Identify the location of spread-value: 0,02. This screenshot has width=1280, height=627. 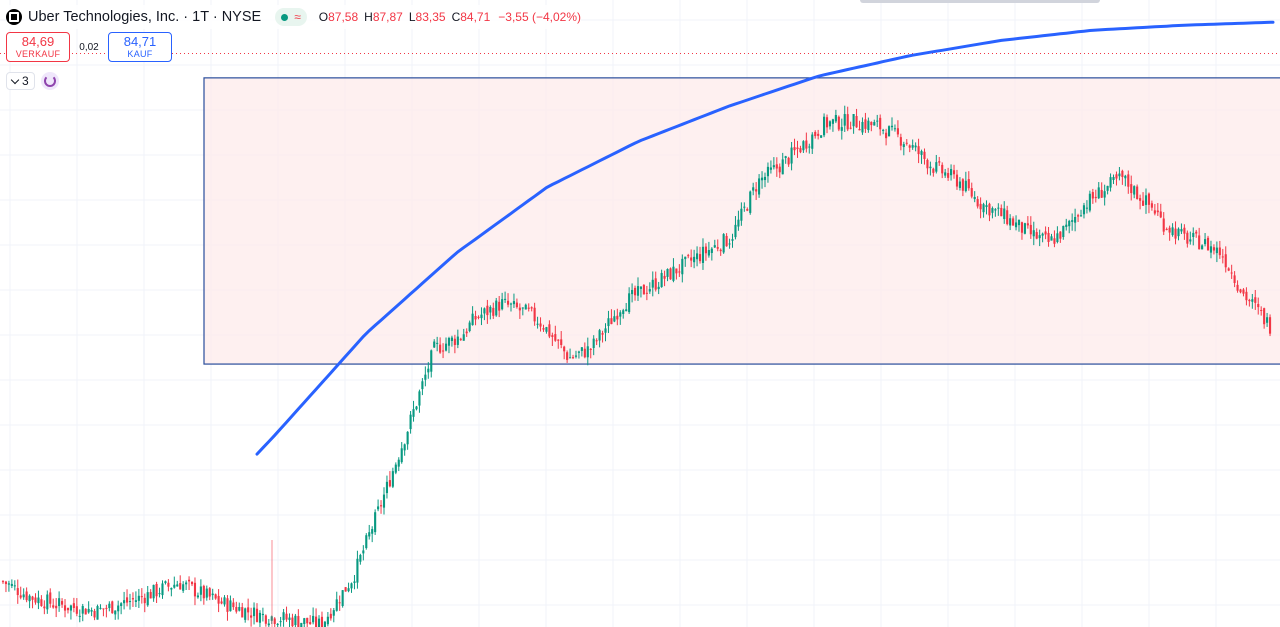
(89, 47).